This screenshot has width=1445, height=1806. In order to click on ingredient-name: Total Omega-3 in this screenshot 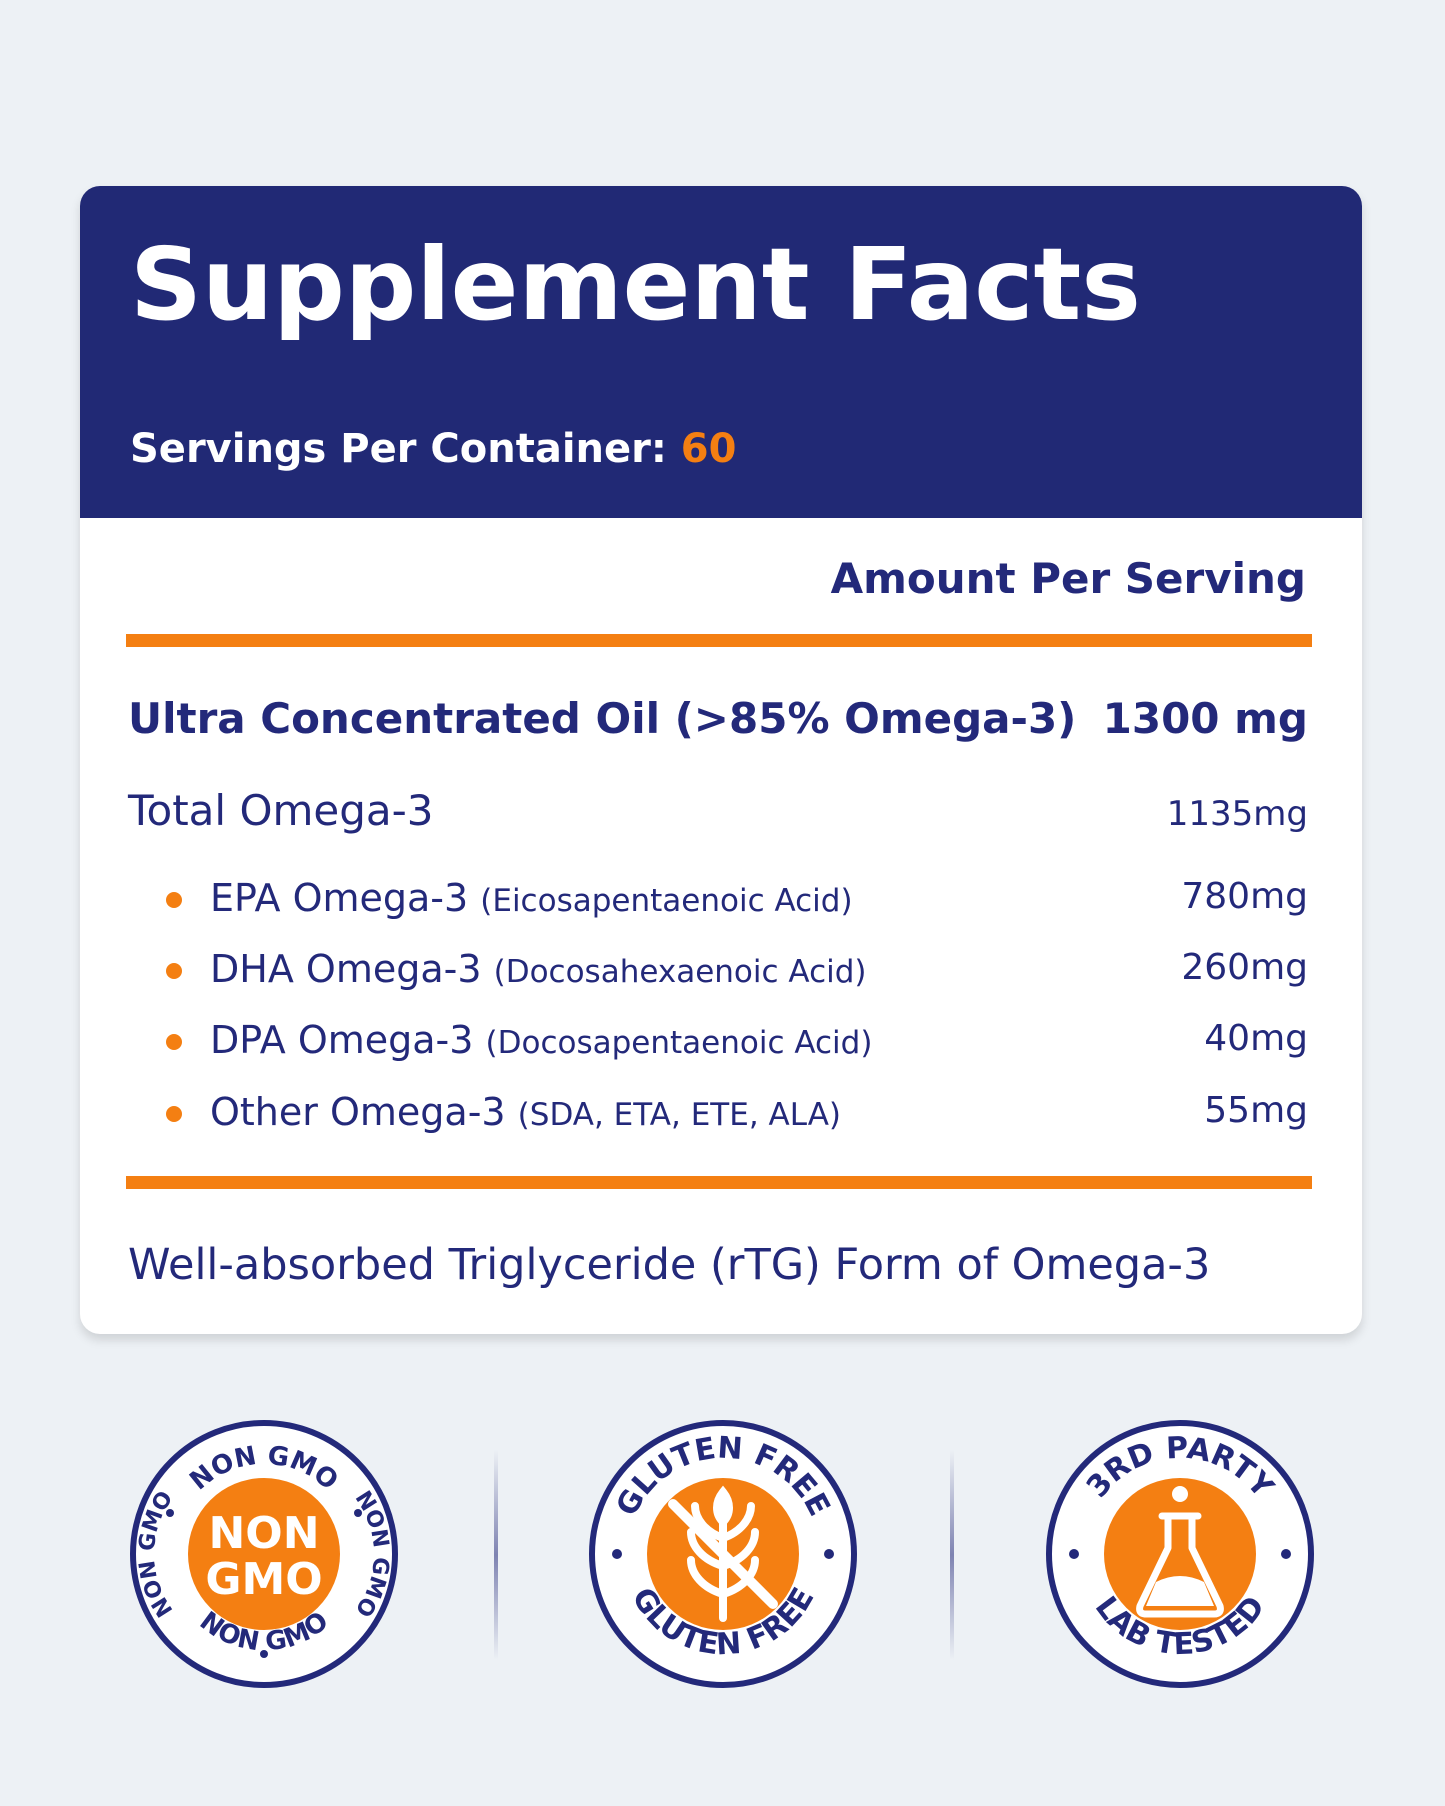, I will do `click(281, 810)`.